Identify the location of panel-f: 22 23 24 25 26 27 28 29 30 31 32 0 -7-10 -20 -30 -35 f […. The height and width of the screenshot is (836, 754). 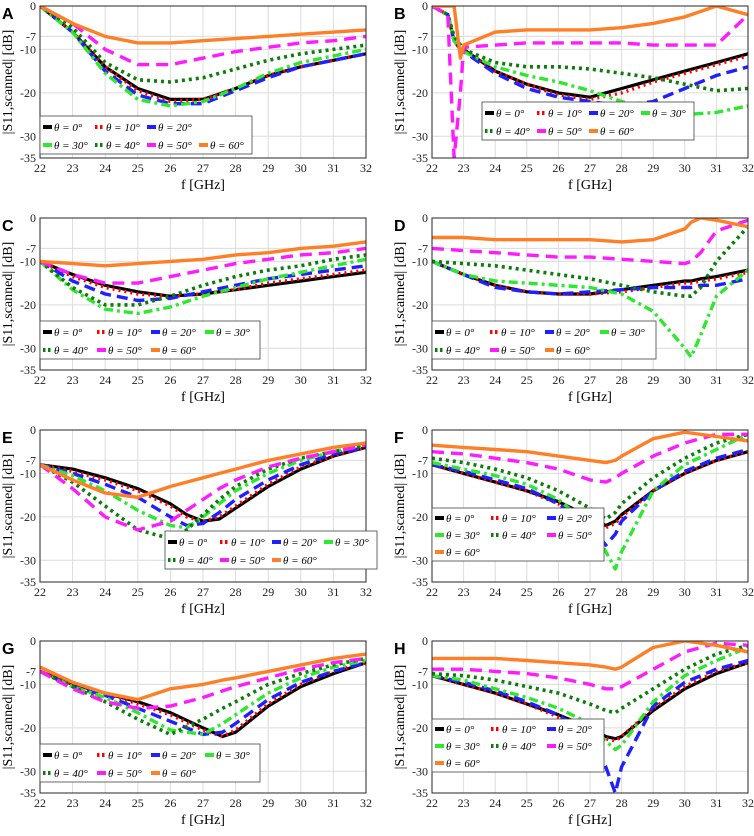
(573, 520).